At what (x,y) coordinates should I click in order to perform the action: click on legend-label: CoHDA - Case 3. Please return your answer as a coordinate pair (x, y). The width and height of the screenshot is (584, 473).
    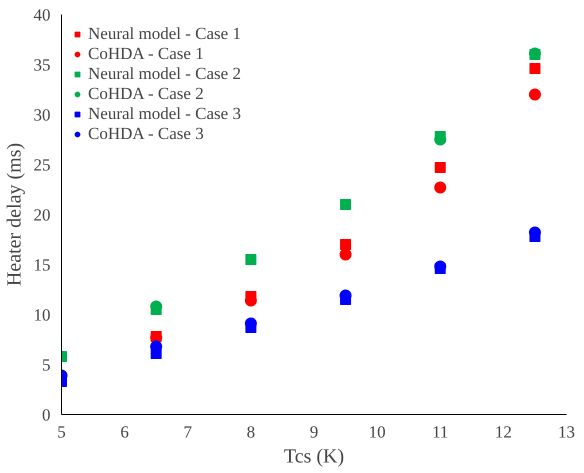
    Looking at the image, I should click on (146, 134).